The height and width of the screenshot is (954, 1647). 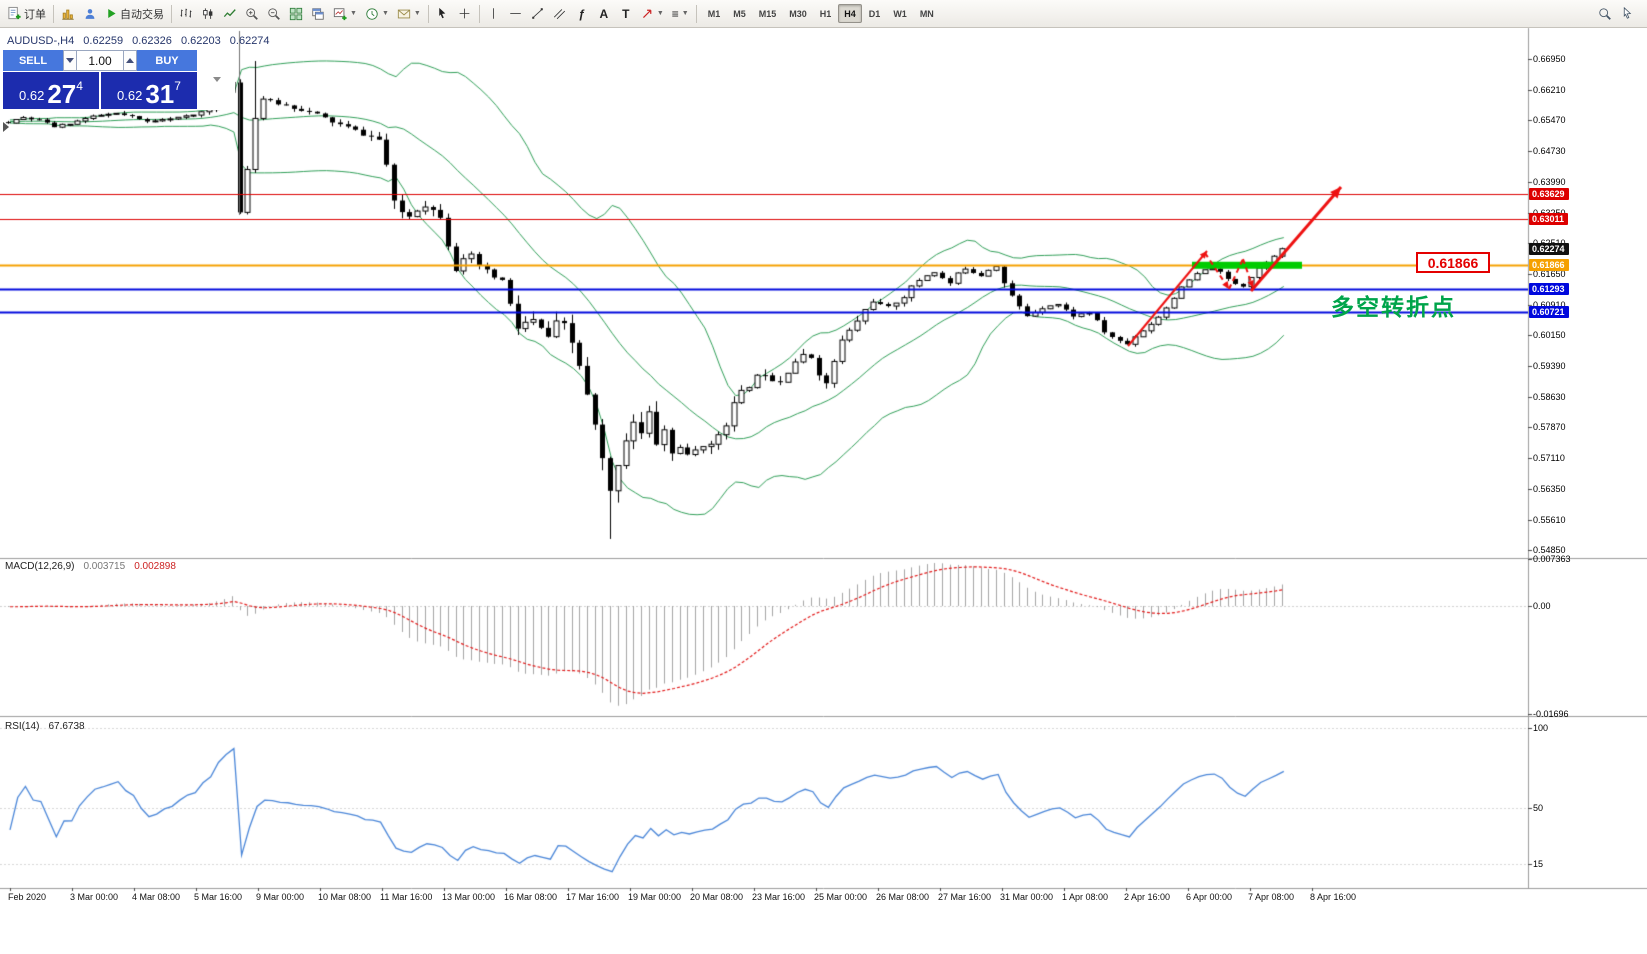 What do you see at coordinates (130, 60) in the screenshot?
I see `volume-increase-button` at bounding box center [130, 60].